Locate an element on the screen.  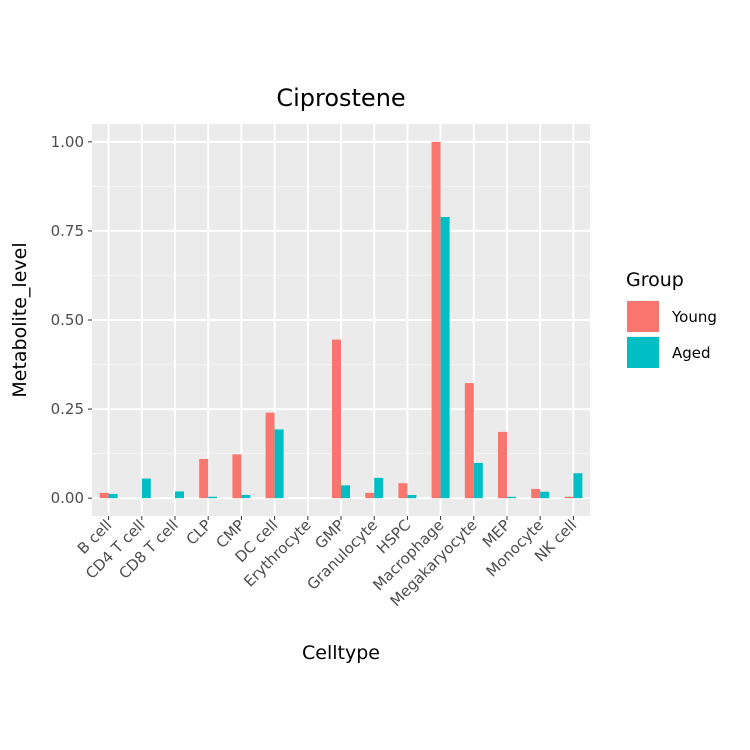
x-tick-label: CLP is located at coordinates (199, 532).